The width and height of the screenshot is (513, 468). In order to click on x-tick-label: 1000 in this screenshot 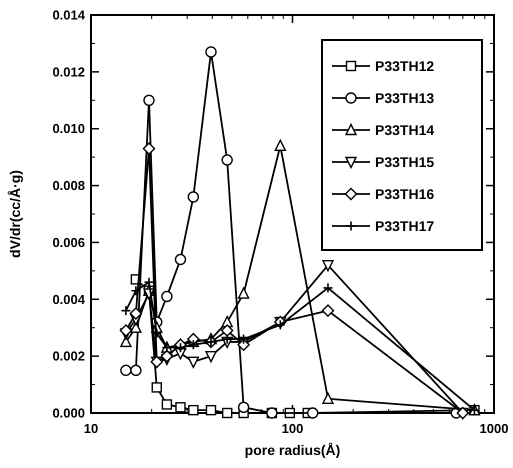, I will do `click(494, 428)`.